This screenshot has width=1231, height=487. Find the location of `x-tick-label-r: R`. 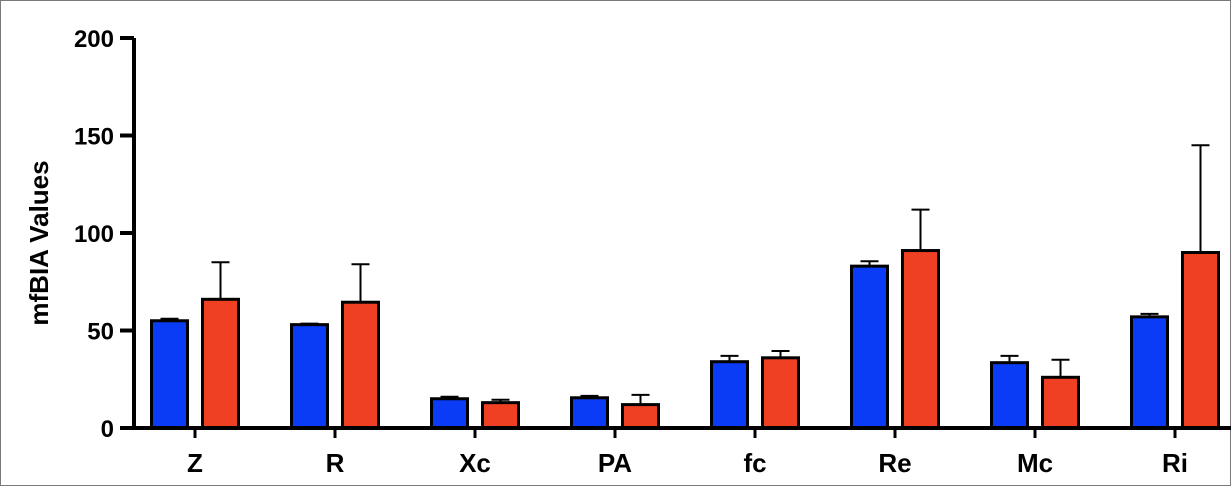

x-tick-label-r: R is located at coordinates (335, 463).